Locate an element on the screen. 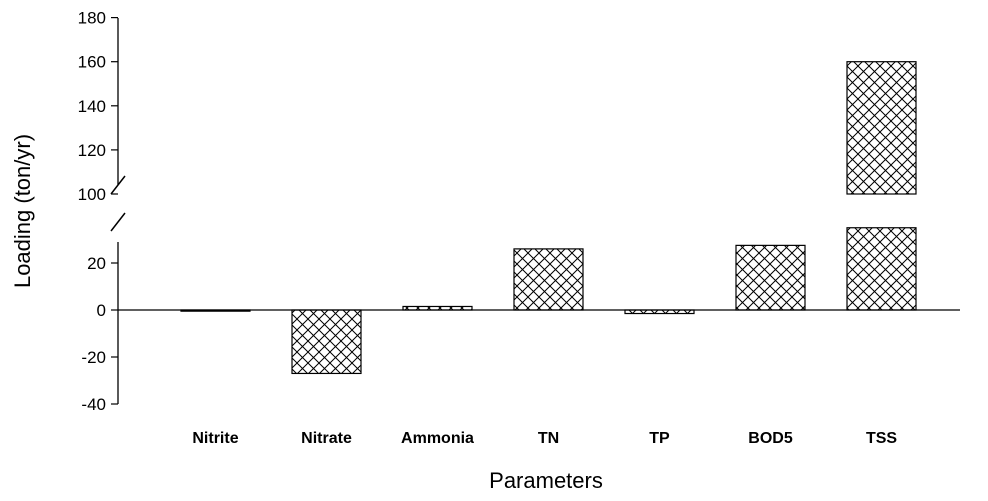 The width and height of the screenshot is (988, 501). bar-nitrate is located at coordinates (326, 342).